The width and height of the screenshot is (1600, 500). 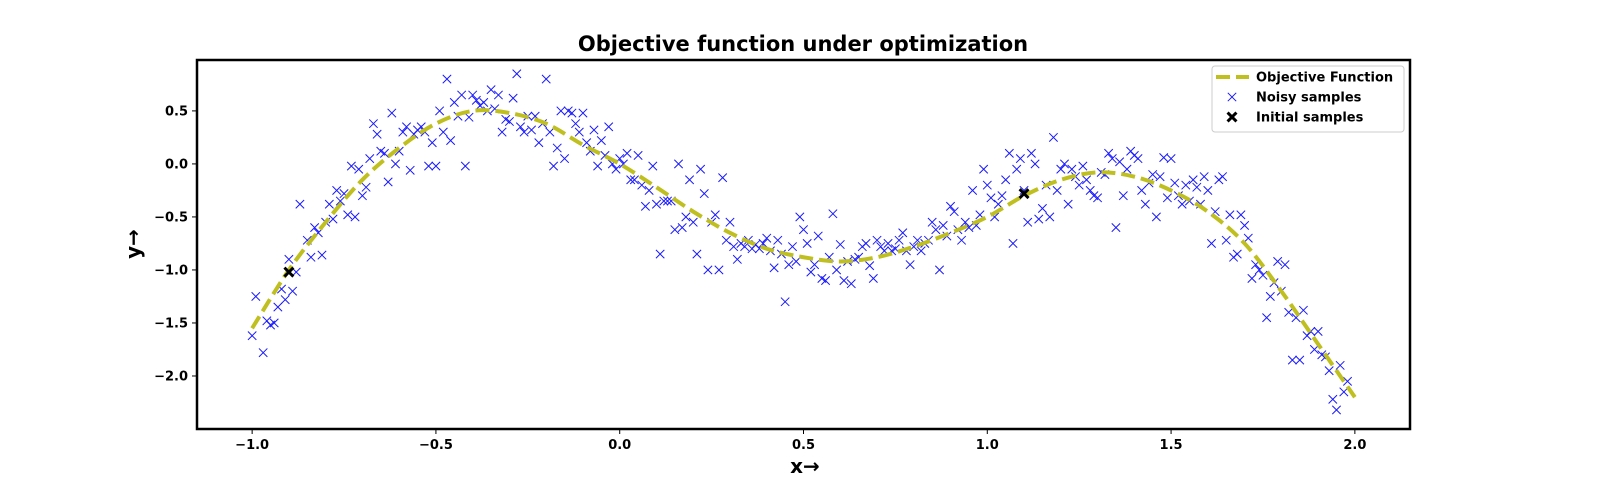 What do you see at coordinates (133, 244) in the screenshot?
I see `y-axis-label: y→` at bounding box center [133, 244].